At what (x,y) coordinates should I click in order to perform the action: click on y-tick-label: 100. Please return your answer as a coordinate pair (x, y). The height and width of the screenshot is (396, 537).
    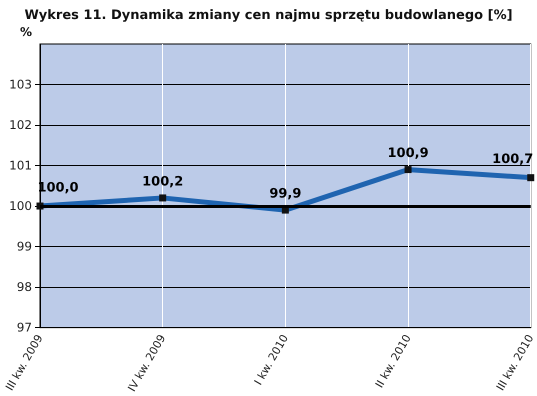
    Looking at the image, I should click on (20, 206).